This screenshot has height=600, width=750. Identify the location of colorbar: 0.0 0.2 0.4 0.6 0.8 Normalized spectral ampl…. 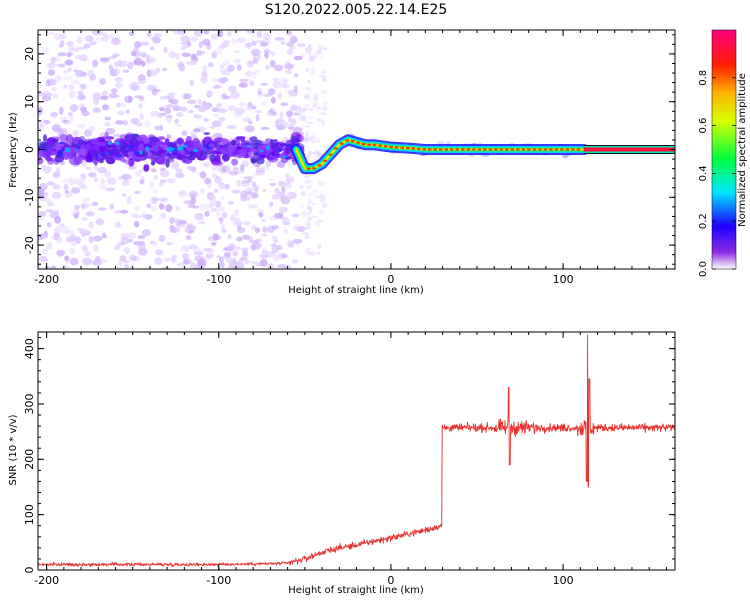
(723, 153).